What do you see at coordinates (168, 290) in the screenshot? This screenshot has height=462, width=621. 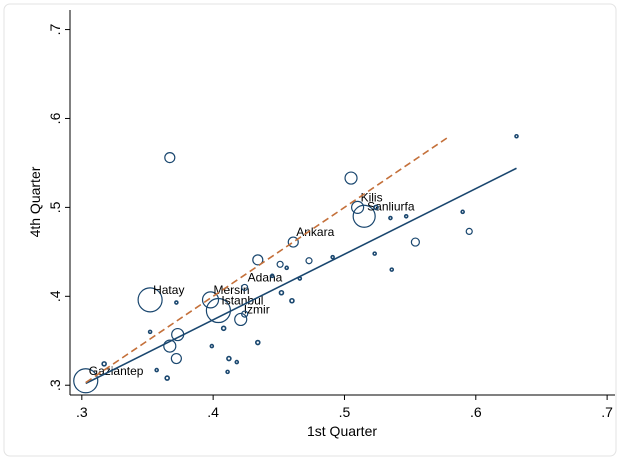 I see `point-label: Hatay` at bounding box center [168, 290].